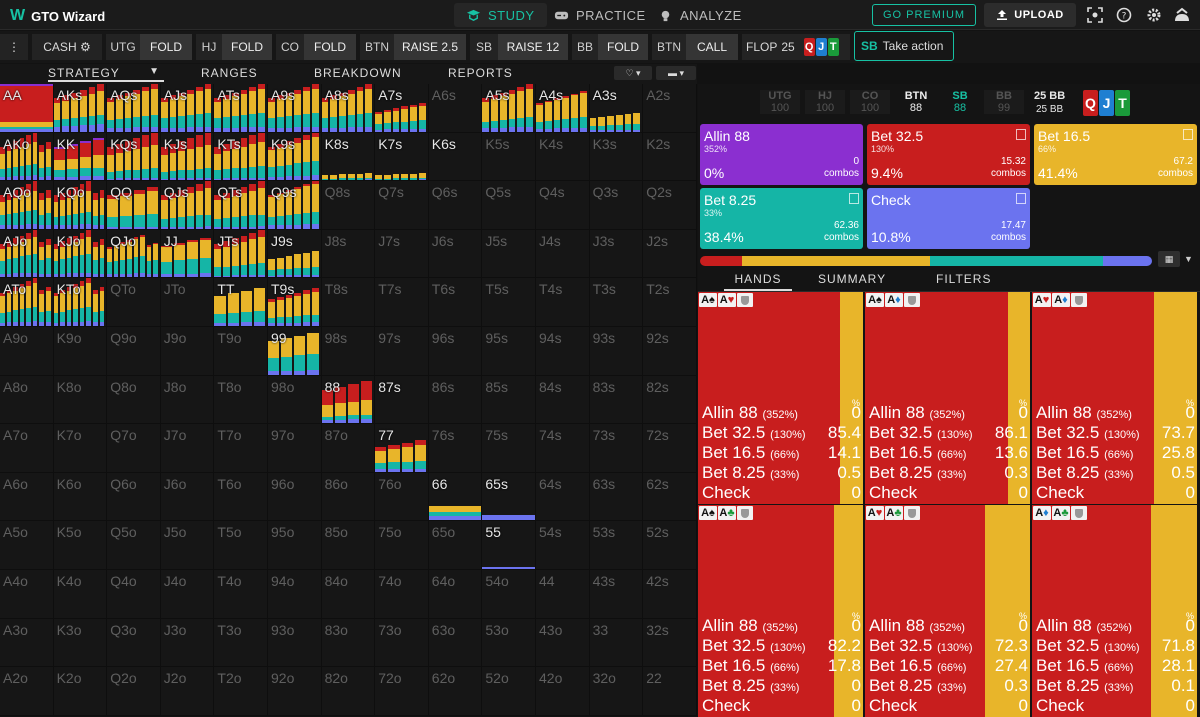  I want to click on tab-summary: SUMMARY, so click(852, 279).